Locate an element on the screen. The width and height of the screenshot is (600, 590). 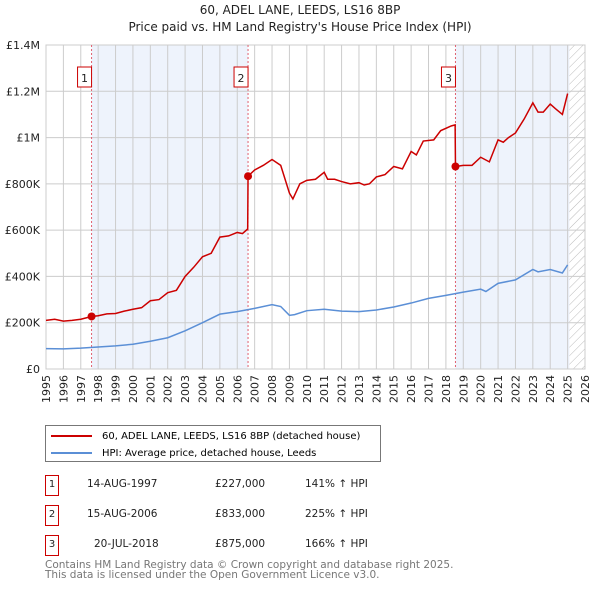
chart-title: 60, ADEL LANE, LEEDS, LS16 8BP is located at coordinates (300, 10).